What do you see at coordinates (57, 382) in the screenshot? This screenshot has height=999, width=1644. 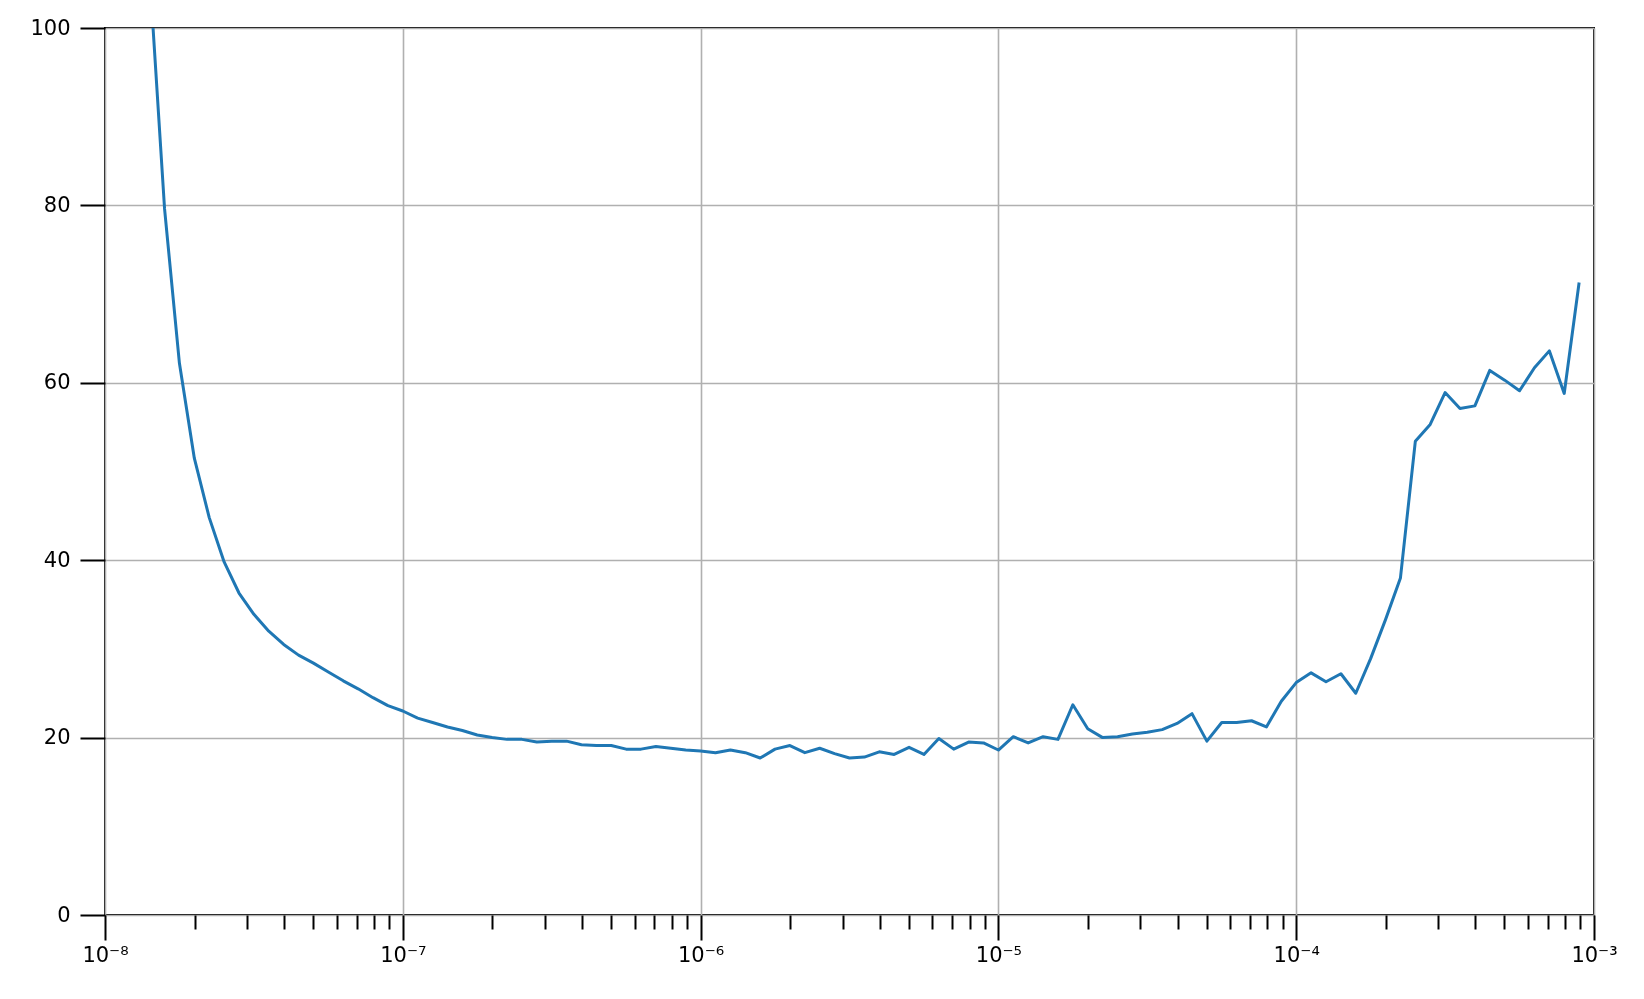 I see `y-tick-label: 60` at bounding box center [57, 382].